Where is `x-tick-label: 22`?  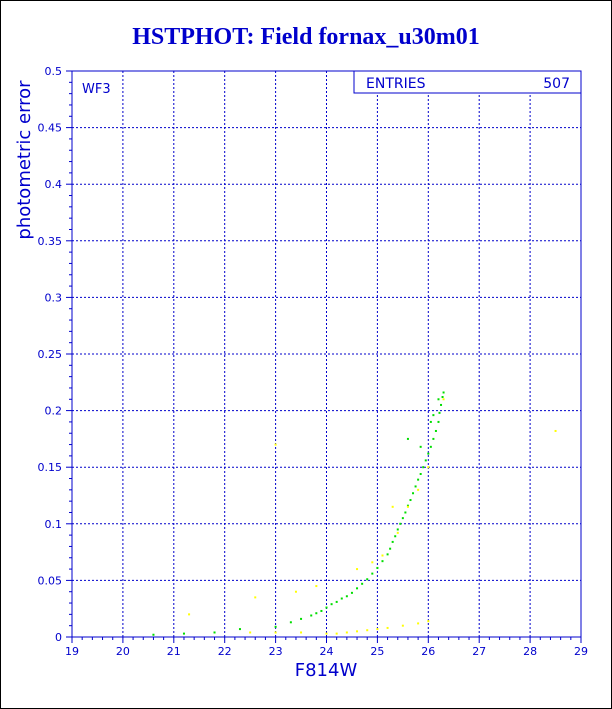
x-tick-label: 22 is located at coordinates (225, 651).